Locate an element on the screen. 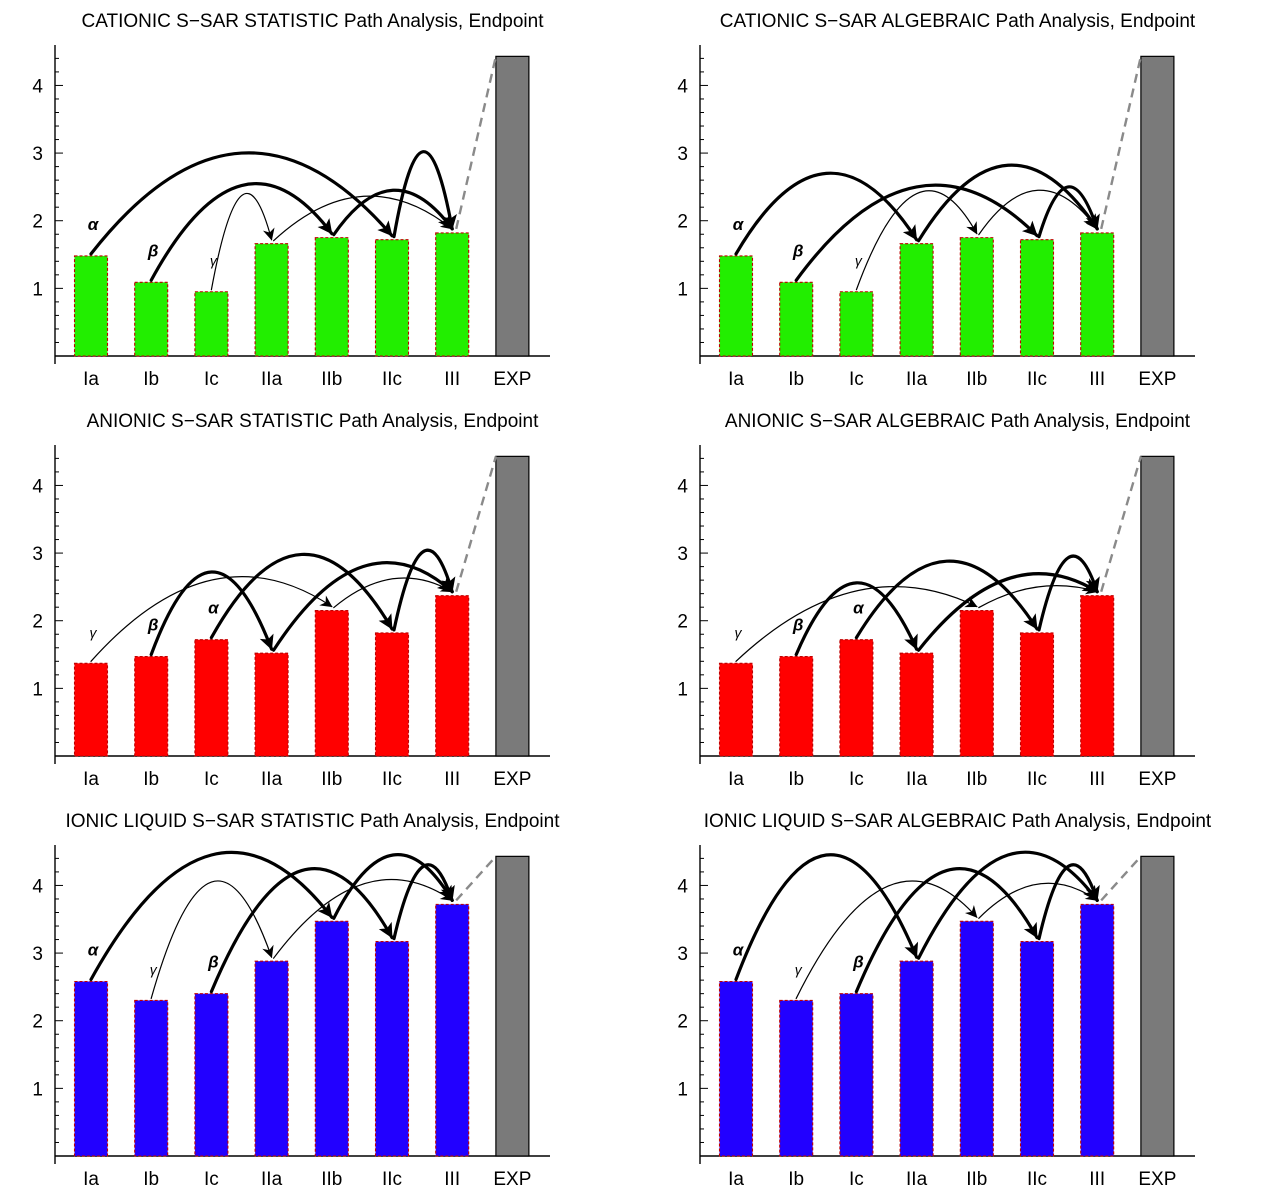  path-label: β is located at coordinates (798, 625).